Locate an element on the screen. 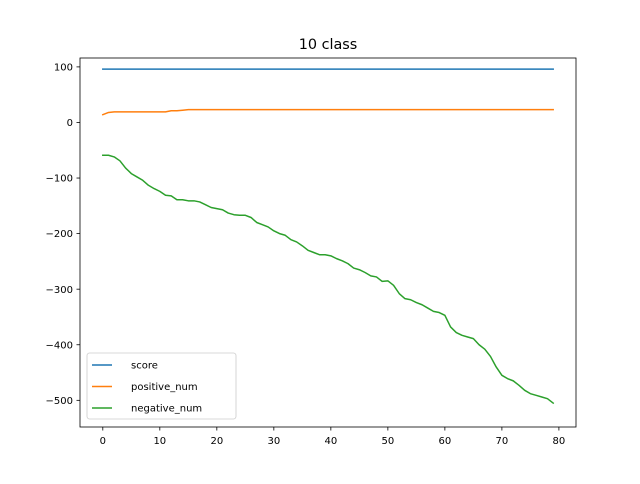 Image resolution: width=640 pixels, height=484 pixels. y-tick-label: −500 is located at coordinates (59, 401).